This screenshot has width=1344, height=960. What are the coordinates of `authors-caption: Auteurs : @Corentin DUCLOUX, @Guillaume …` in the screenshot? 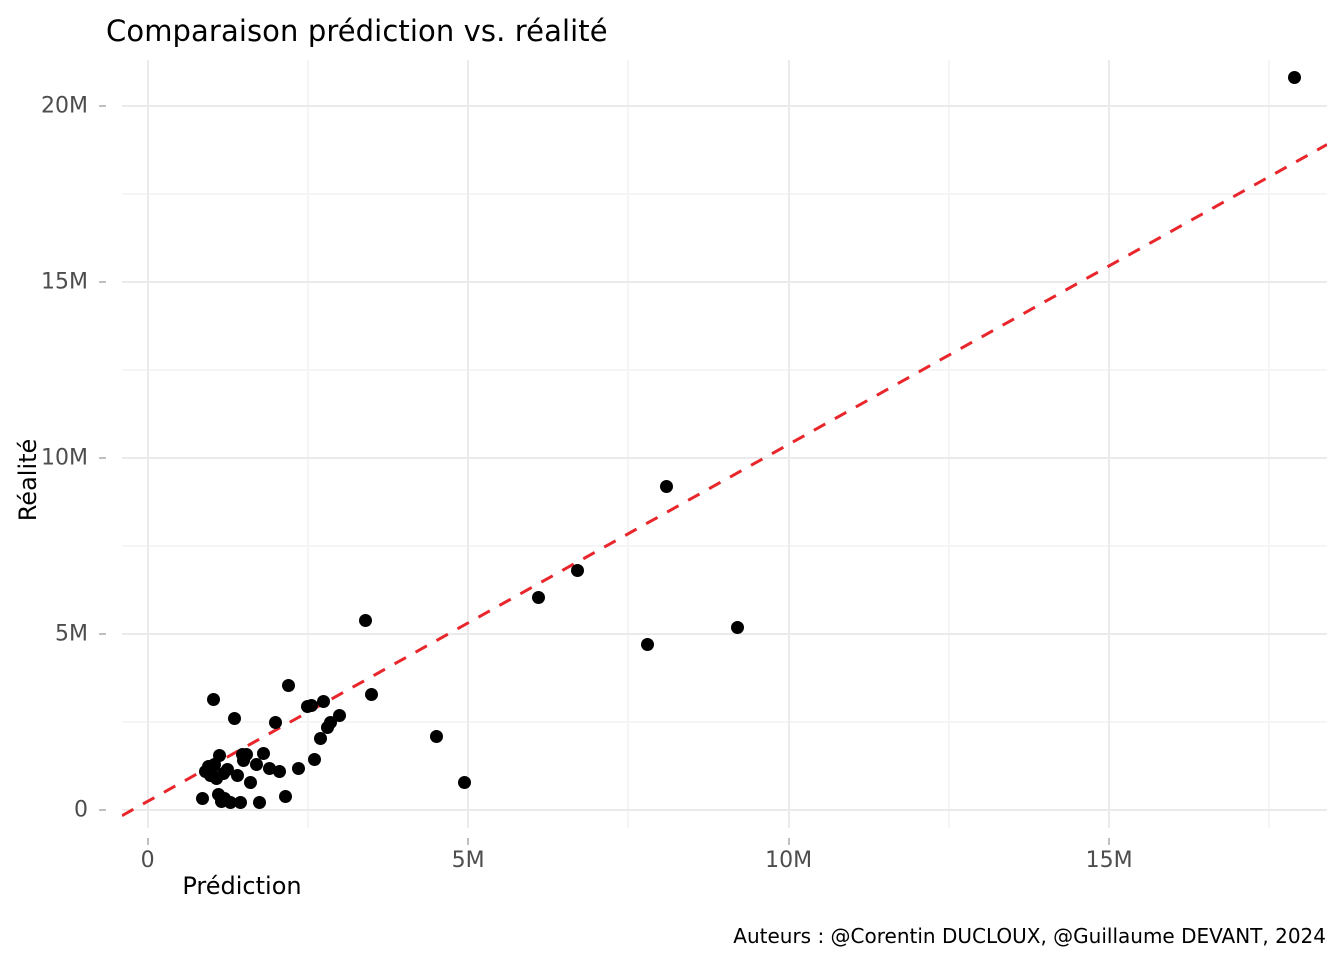 It's located at (1029, 936).